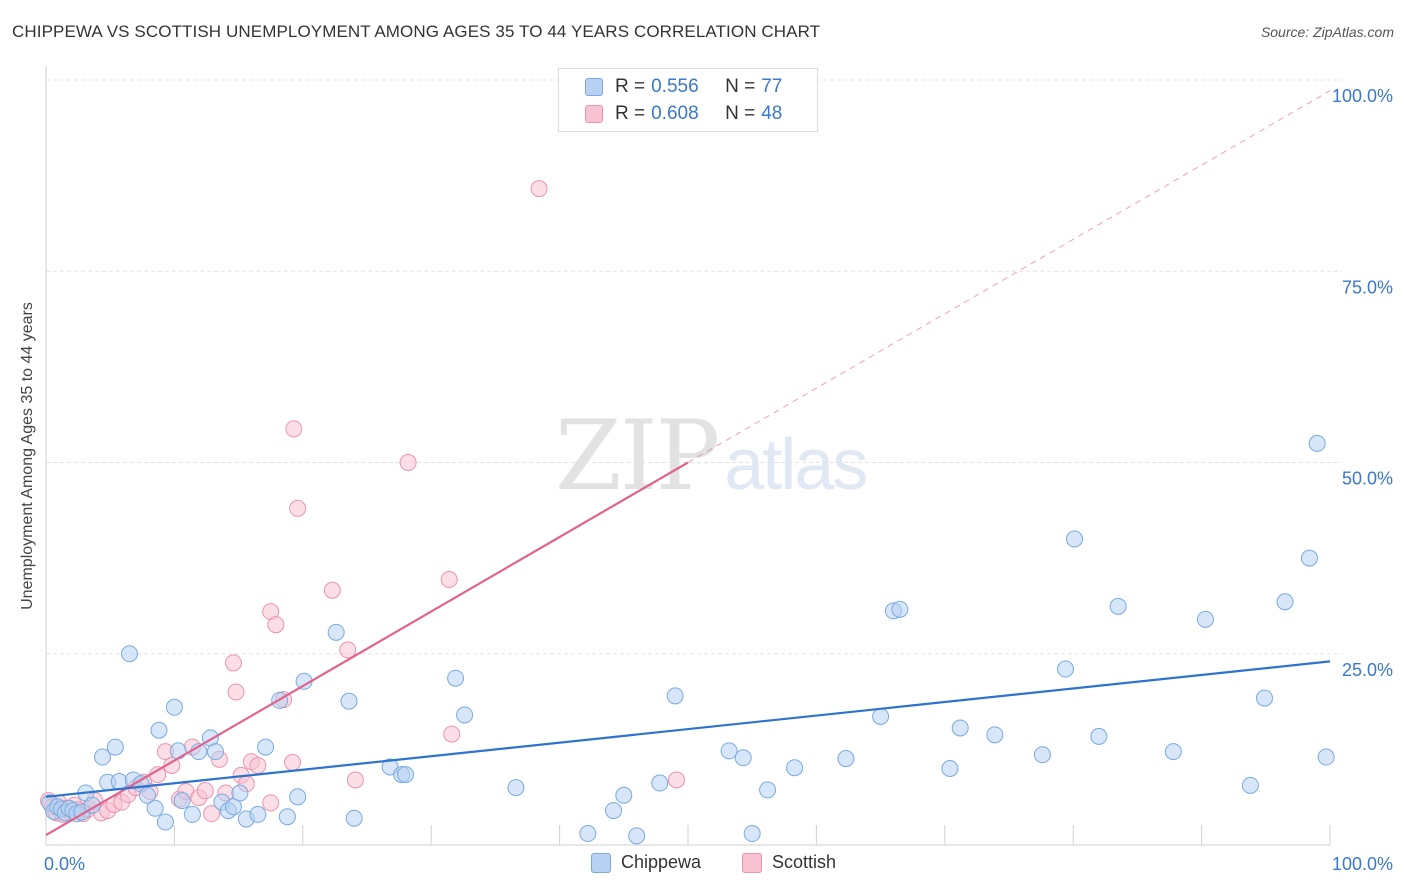 This screenshot has width=1406, height=892. I want to click on legend-row-chippewa: R = 0.556 N = 77, so click(683, 87).